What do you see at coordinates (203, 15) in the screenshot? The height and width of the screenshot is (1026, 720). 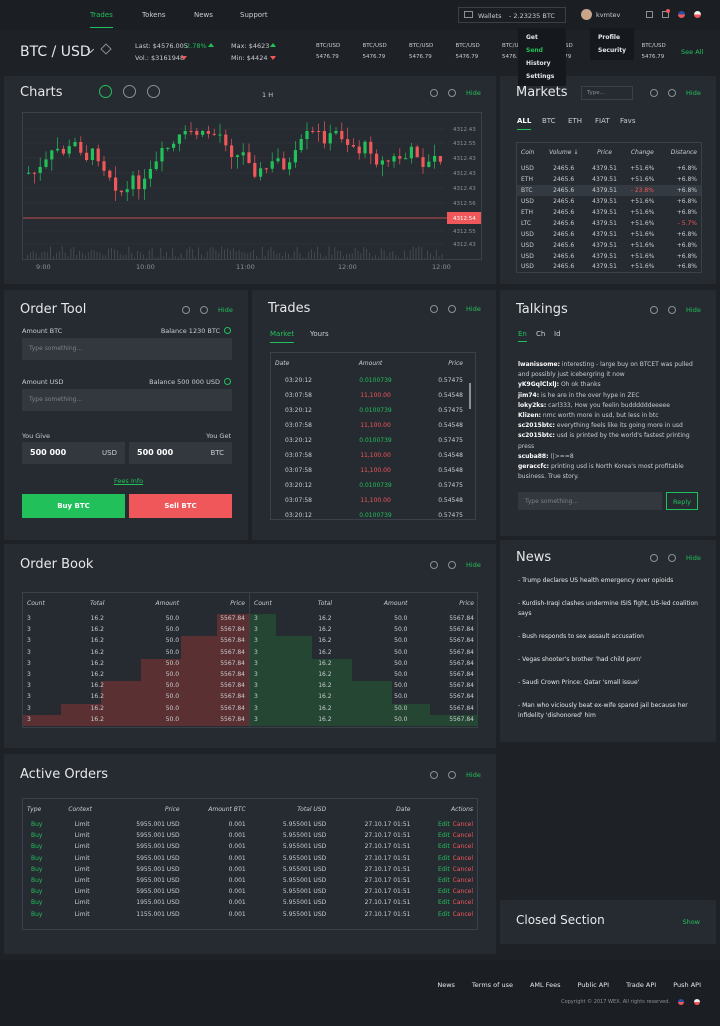 I see `nav-tab: News` at bounding box center [203, 15].